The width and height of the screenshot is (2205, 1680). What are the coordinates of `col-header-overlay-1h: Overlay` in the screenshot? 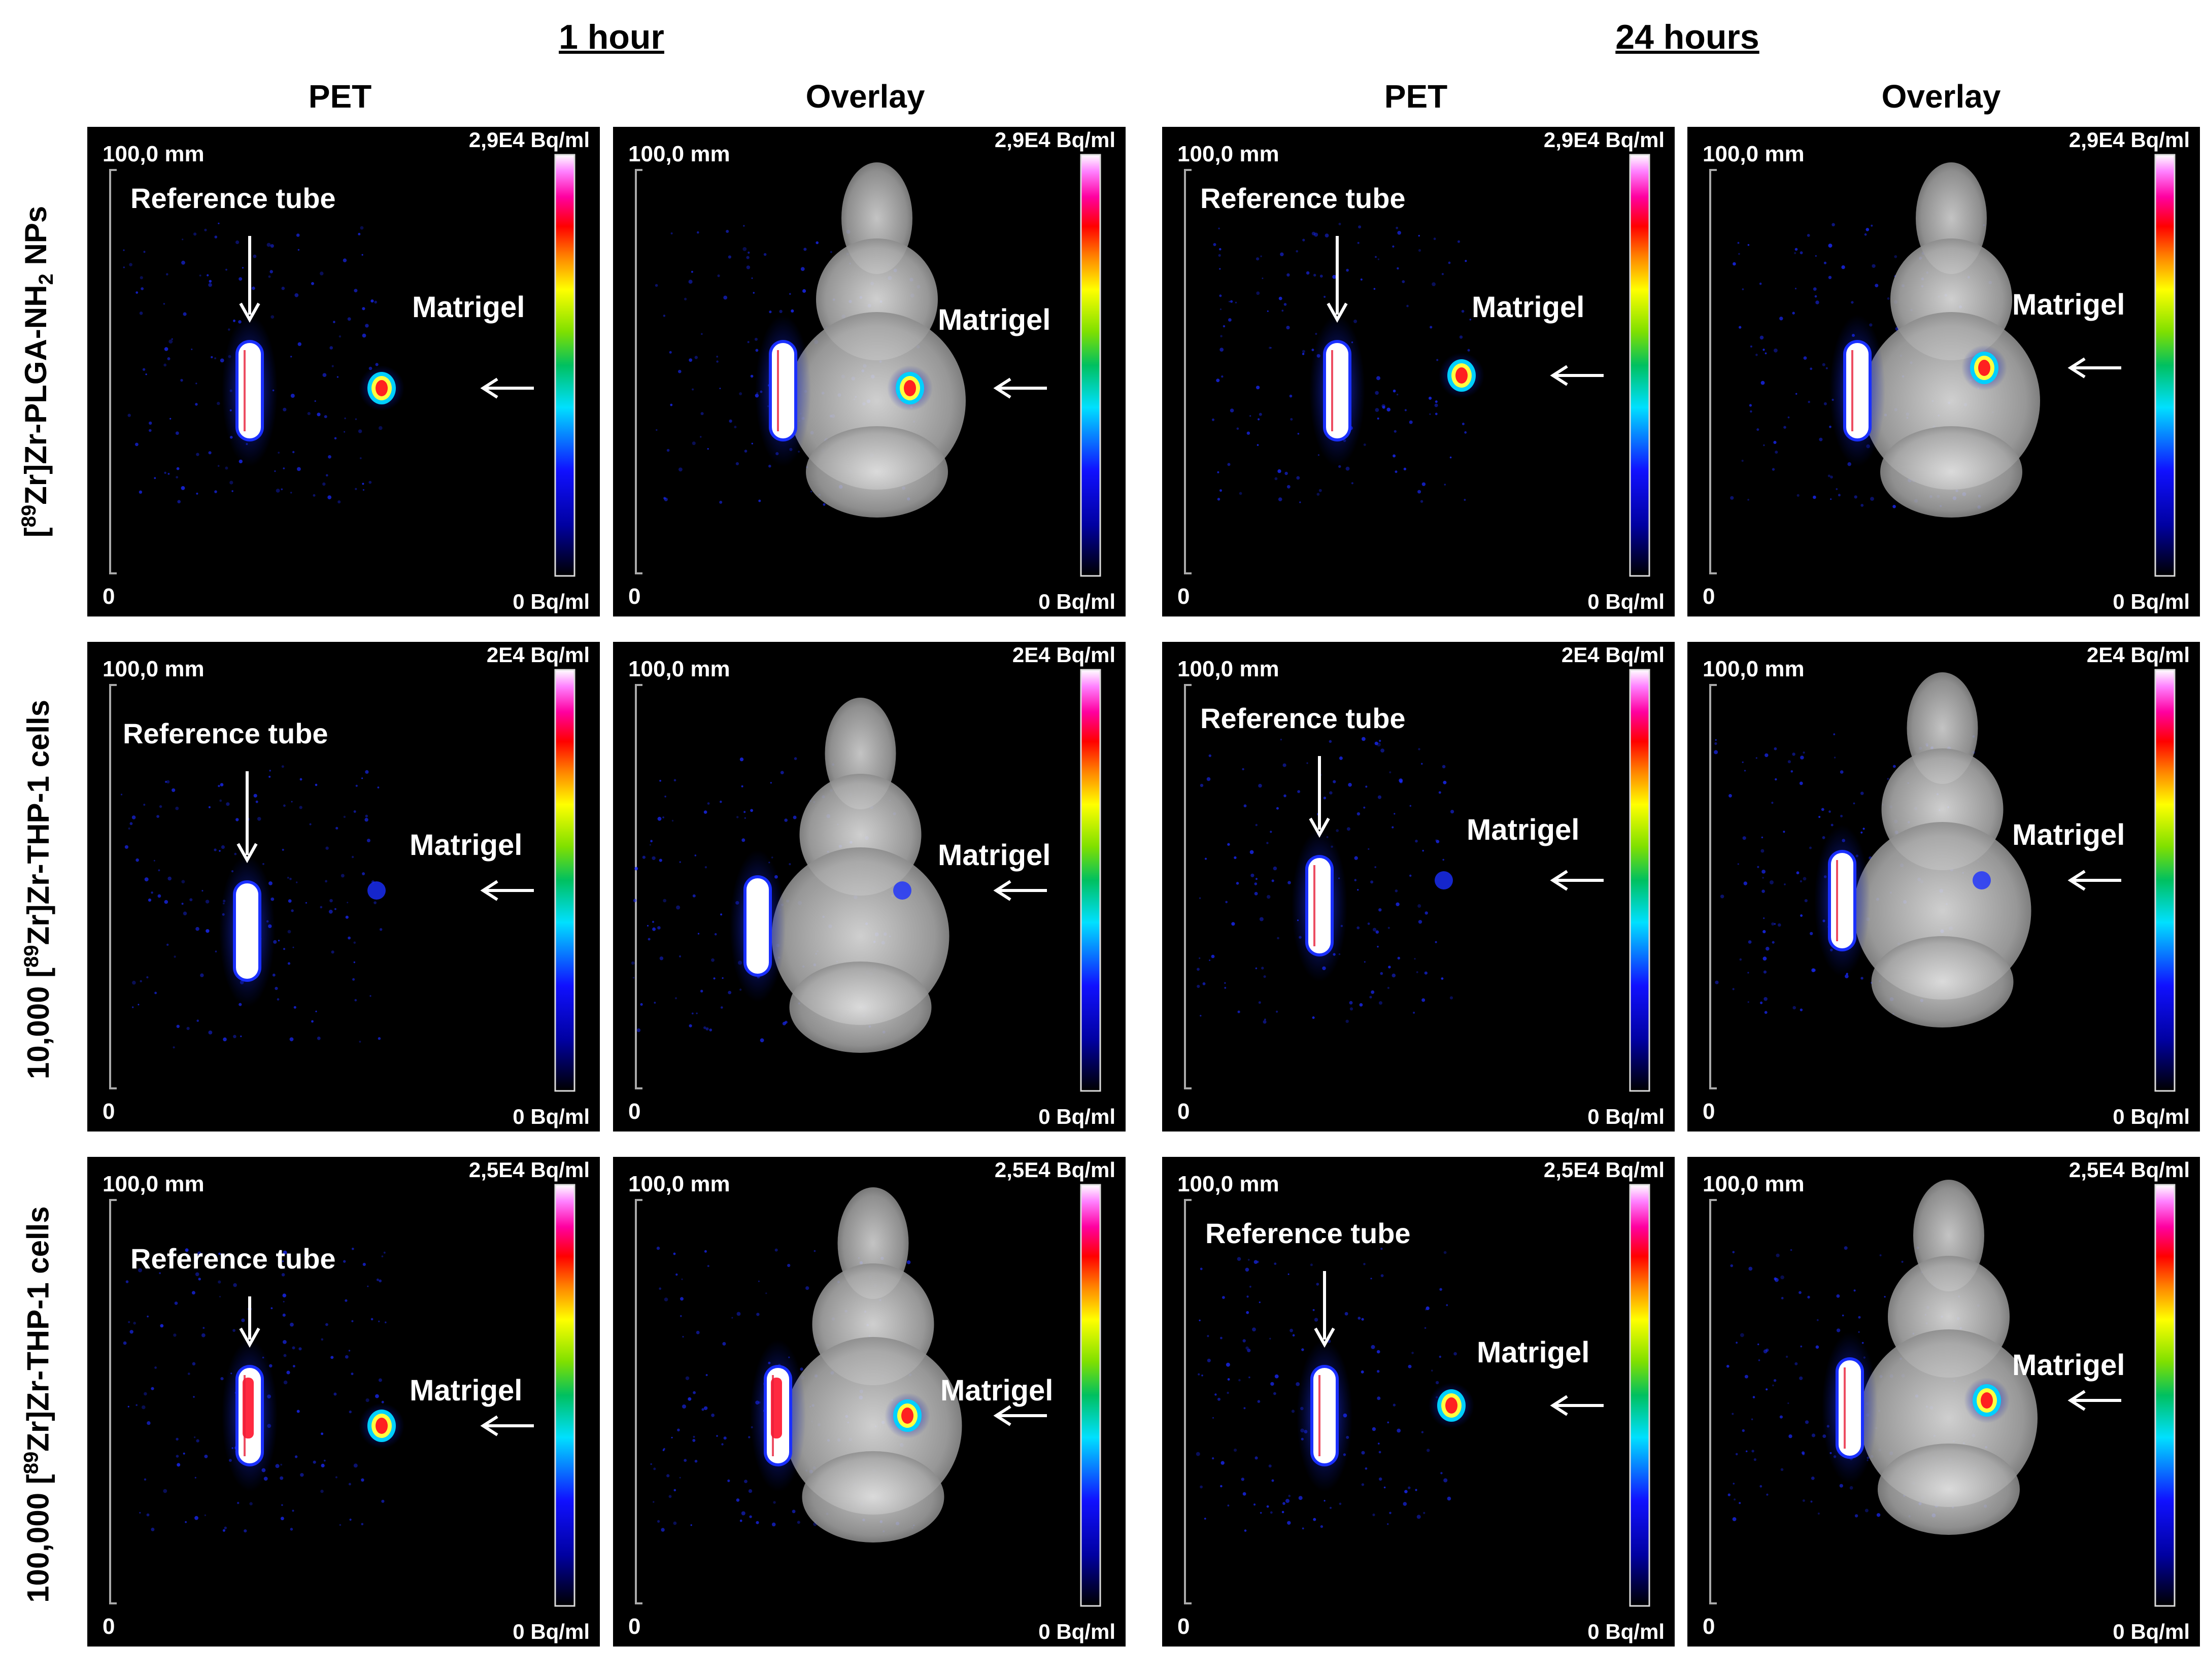 It's located at (865, 96).